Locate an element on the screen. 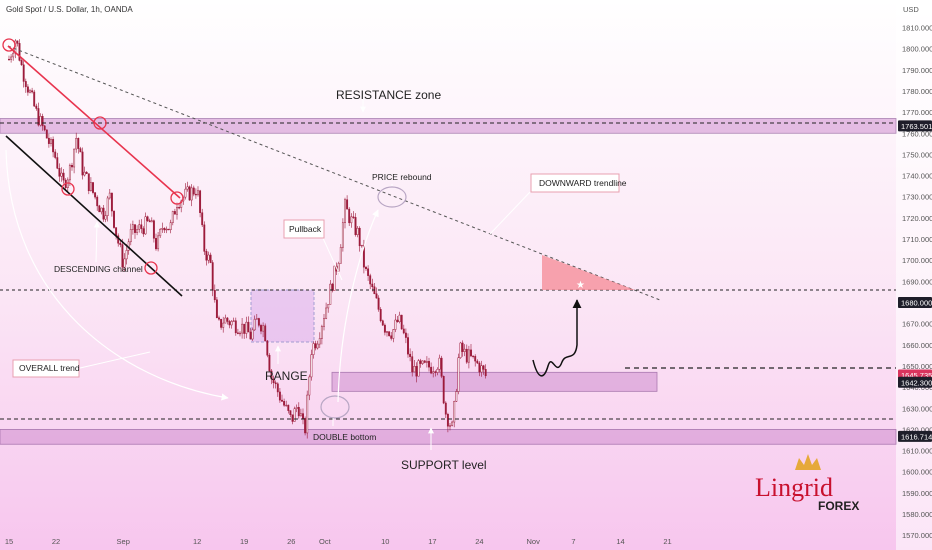 Image resolution: width=932 pixels, height=550 pixels. time-tick-label: Sep is located at coordinates (123, 541).